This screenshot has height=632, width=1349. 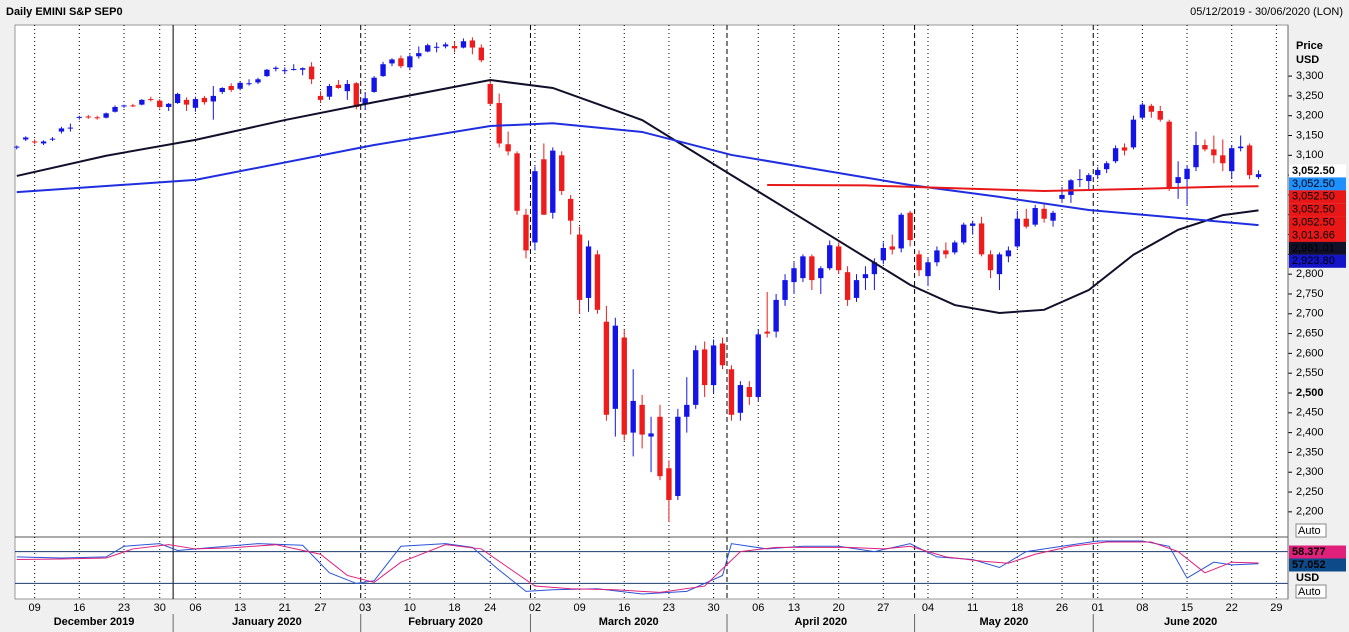 I want to click on month-label: December 2019, so click(x=94, y=622).